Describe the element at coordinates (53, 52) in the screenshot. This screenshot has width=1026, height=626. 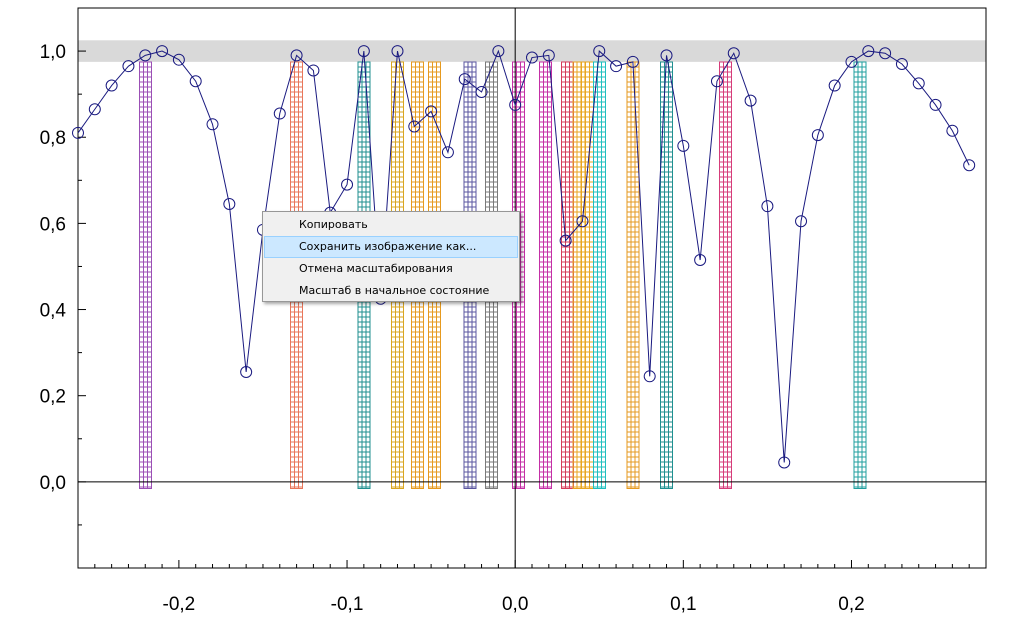
I see `y-tick-label: 1,0` at that location.